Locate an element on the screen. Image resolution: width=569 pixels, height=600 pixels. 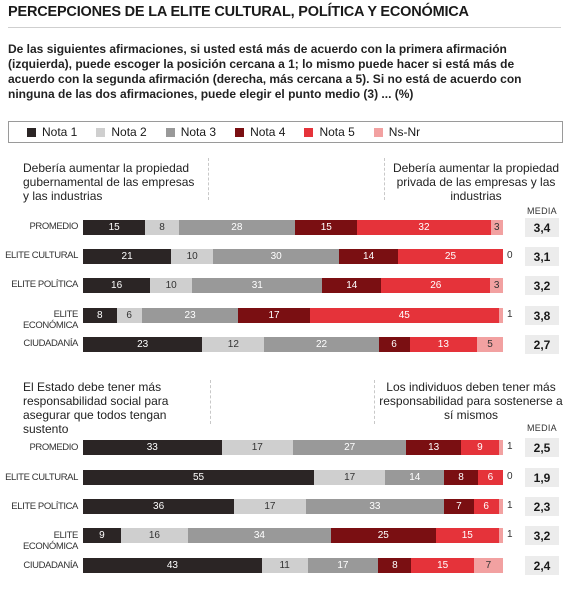
bar-segment-nota-5: 9 is located at coordinates (479, 447).